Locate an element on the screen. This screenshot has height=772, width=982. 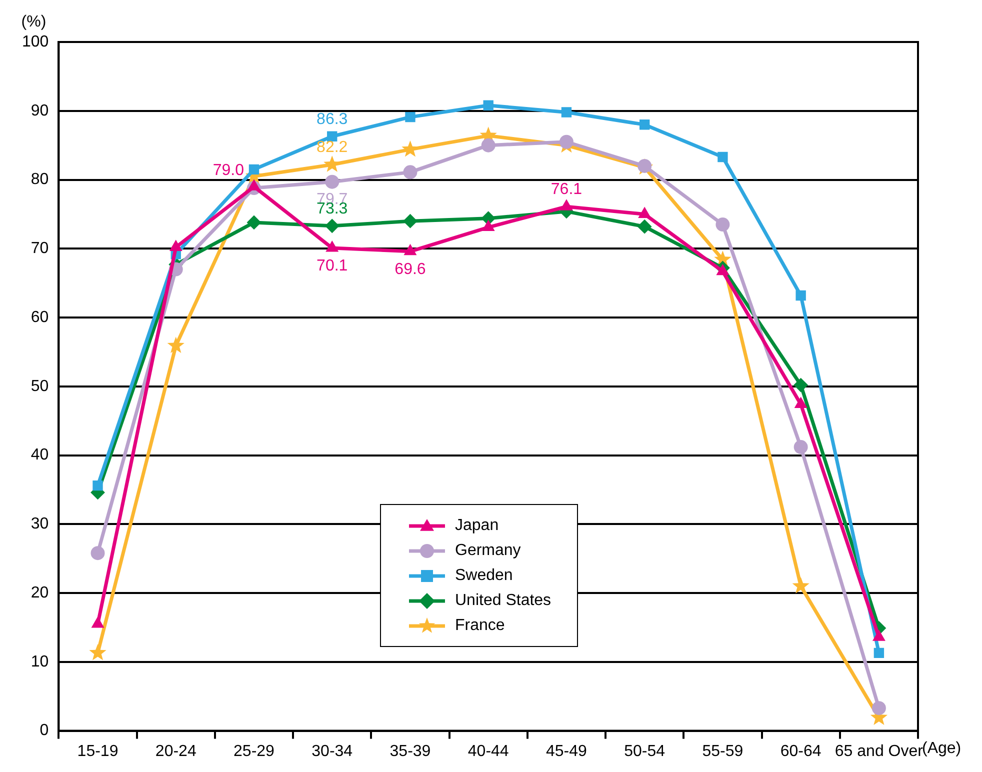
legend-label: France is located at coordinates (480, 625).